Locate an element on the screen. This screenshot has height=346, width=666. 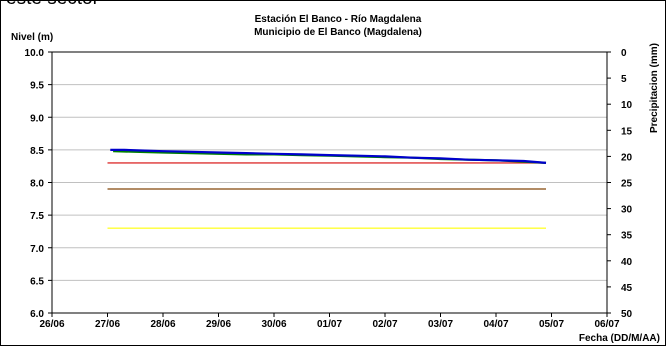
y-tick-label: 9.5 is located at coordinates (37, 86).